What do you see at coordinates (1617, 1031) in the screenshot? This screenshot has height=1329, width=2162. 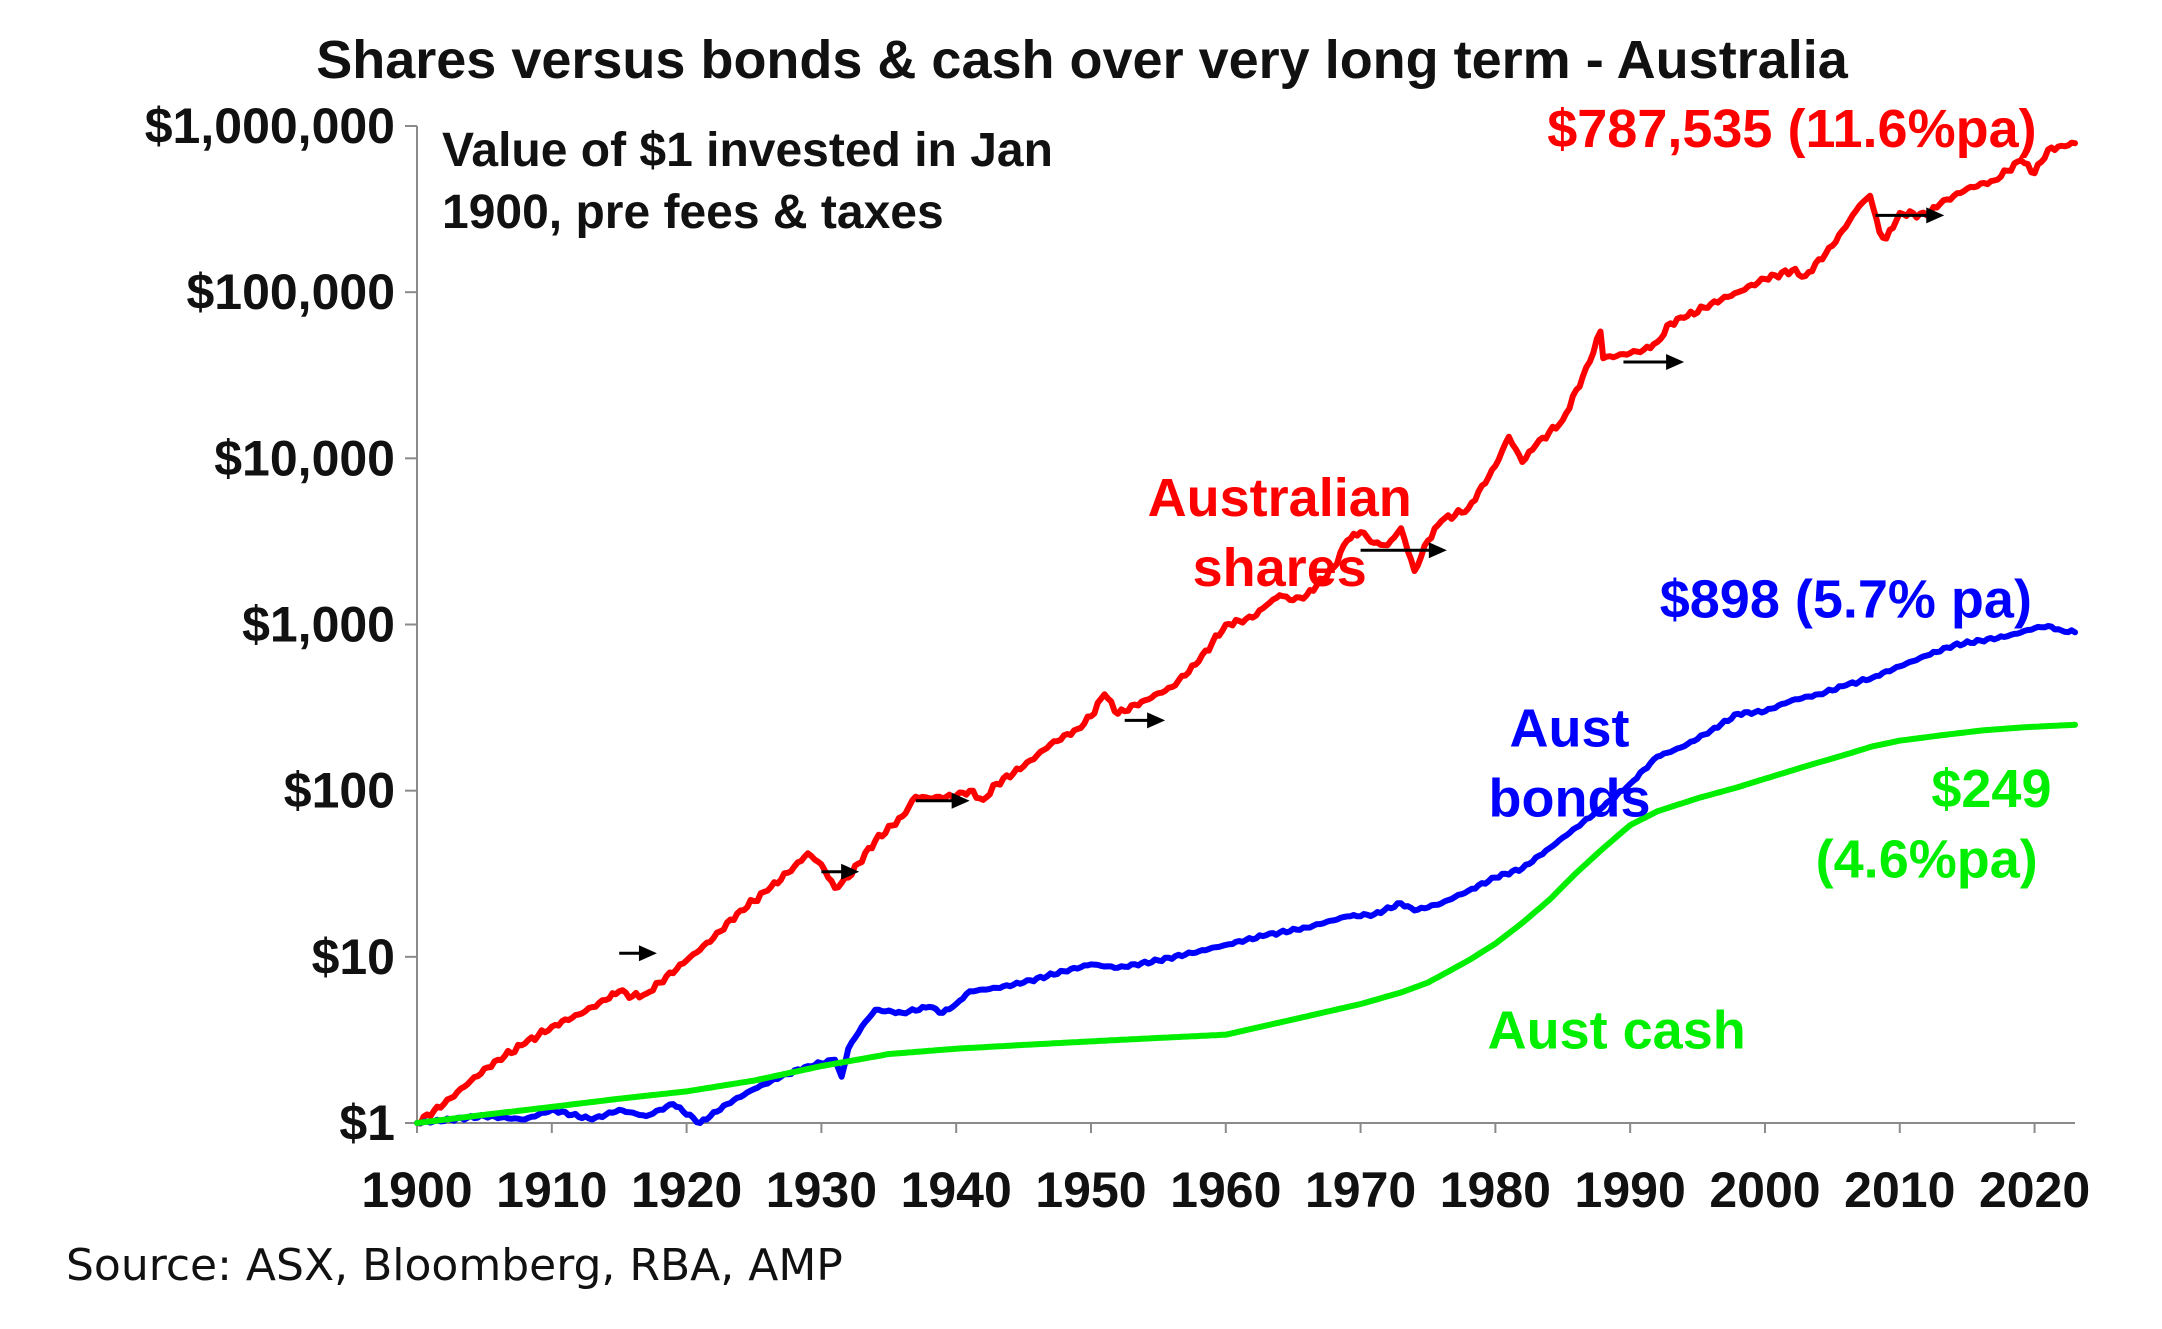 I see `annotation-label: Aust cash` at bounding box center [1617, 1031].